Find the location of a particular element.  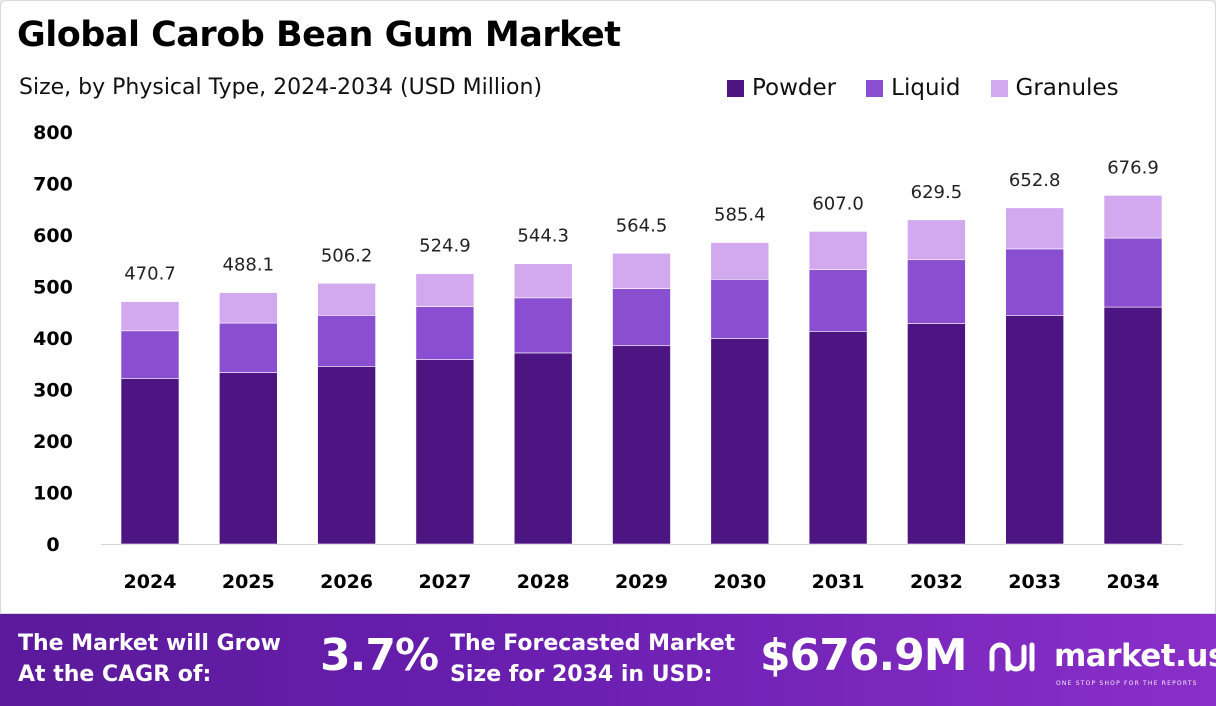

x-tick-label: 2034 is located at coordinates (1133, 582).